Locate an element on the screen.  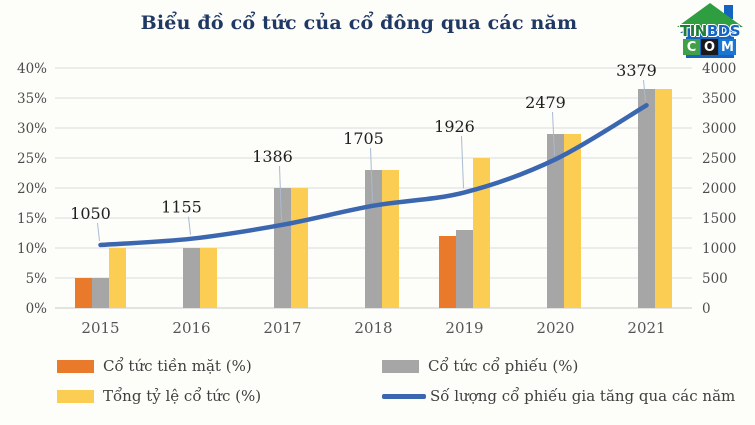
bar-series1-2018 is located at coordinates (373, 239).